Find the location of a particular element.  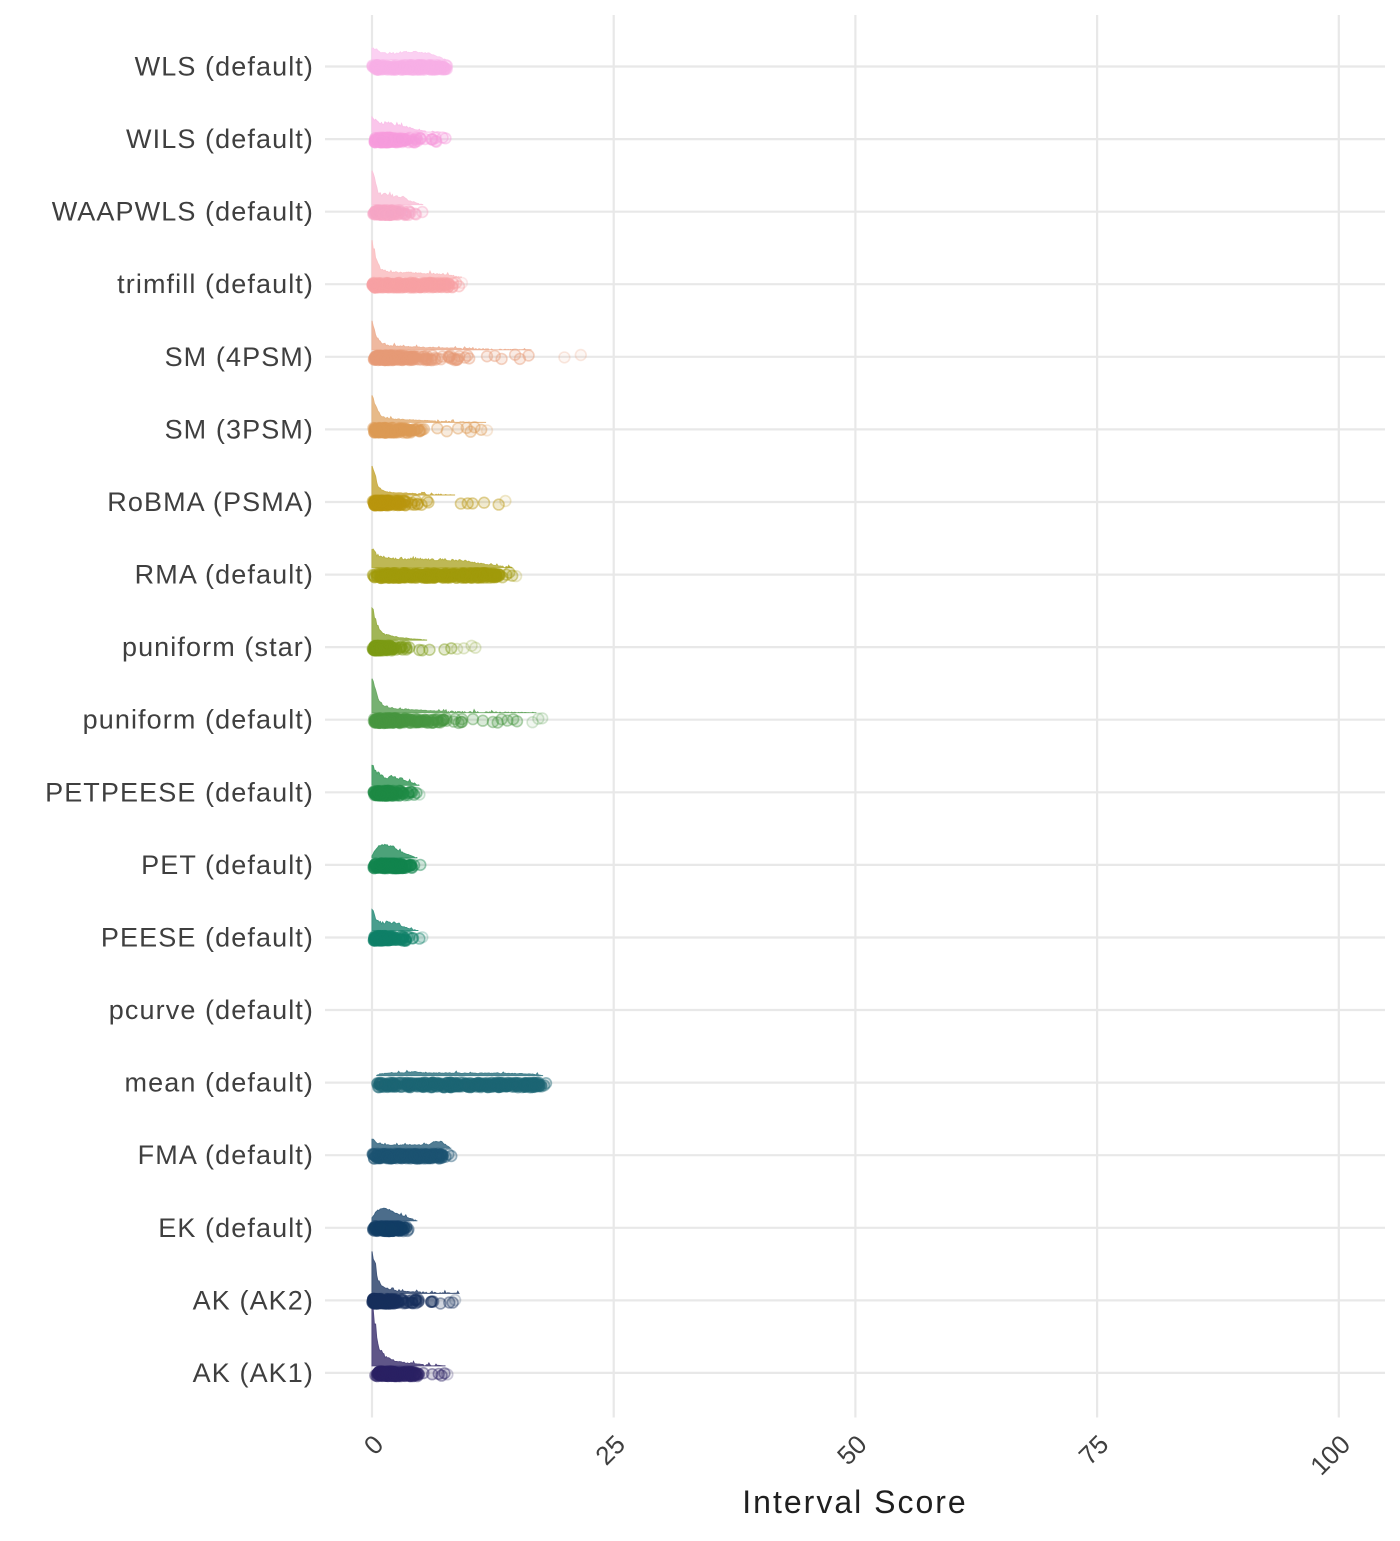

svg-text: WAAPWLS (default) is located at coordinates (183, 212).